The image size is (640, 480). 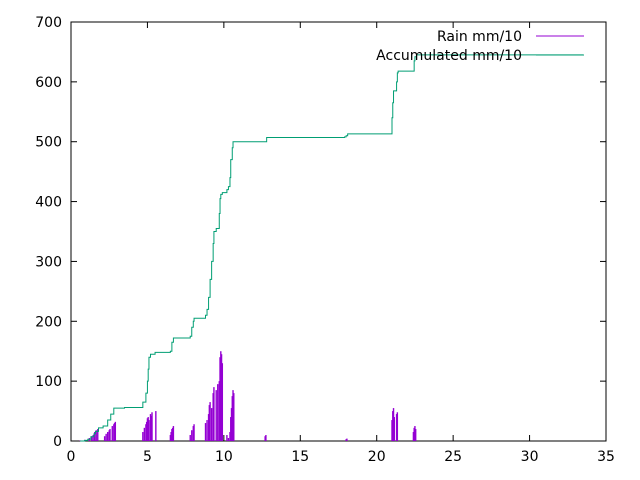 I want to click on legend-label: Rain mm/10, so click(x=479, y=37).